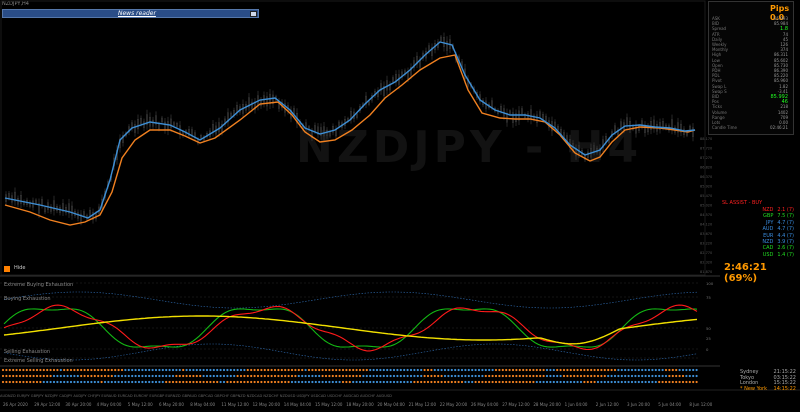 The height and width of the screenshot is (412, 800). What do you see at coordinates (638, 404) in the screenshot?
I see `date-tick: 3 Jun 20:00` at bounding box center [638, 404].